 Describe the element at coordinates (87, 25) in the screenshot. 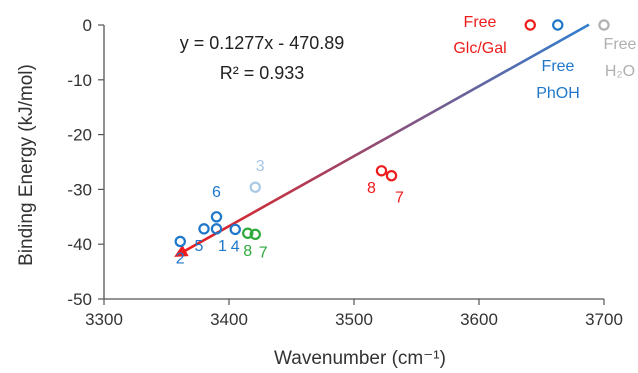

I see `y-tick-label: 0` at that location.